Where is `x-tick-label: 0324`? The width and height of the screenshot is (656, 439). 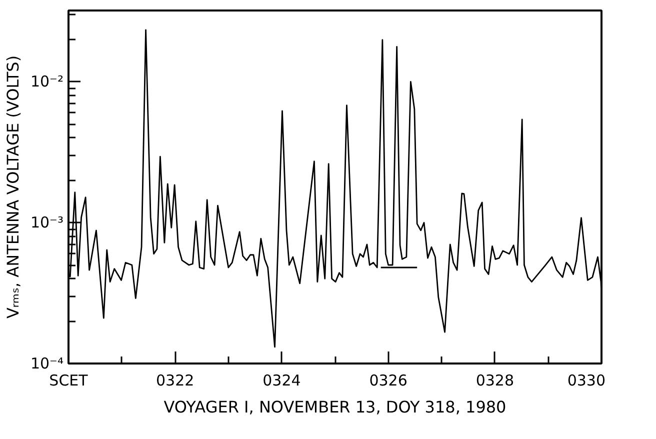 x-tick-label: 0324 is located at coordinates (281, 381).